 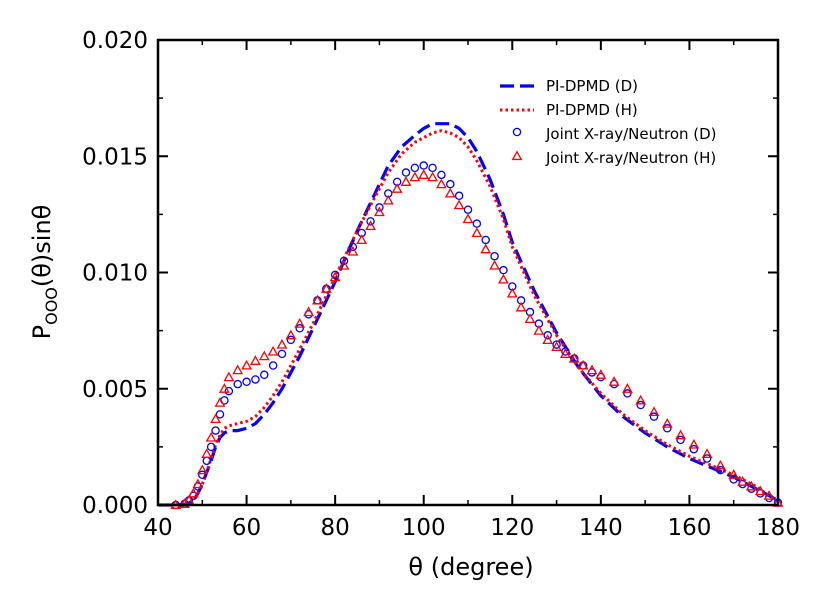 What do you see at coordinates (115, 506) in the screenshot?
I see `y-tick-label-0: 0.000` at bounding box center [115, 506].